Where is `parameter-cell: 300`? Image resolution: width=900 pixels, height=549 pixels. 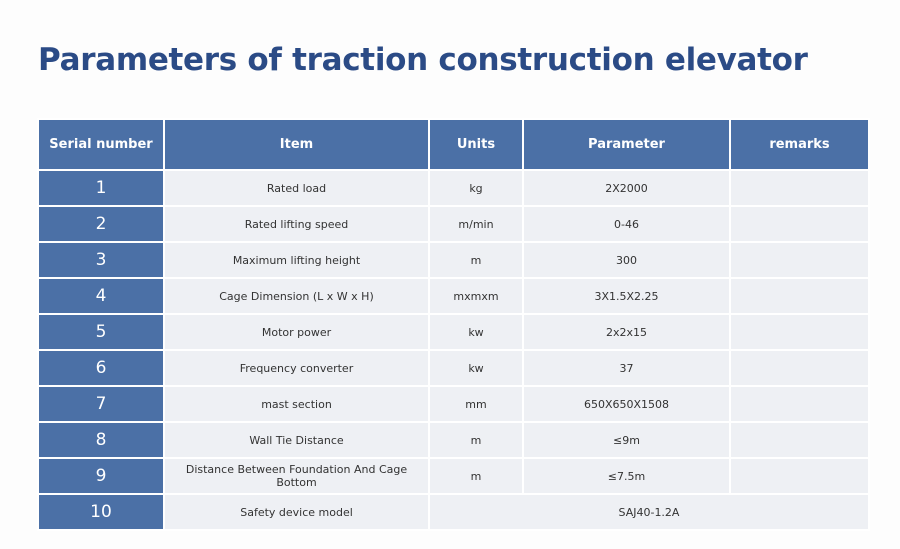 parameter-cell: 300 is located at coordinates (626, 260).